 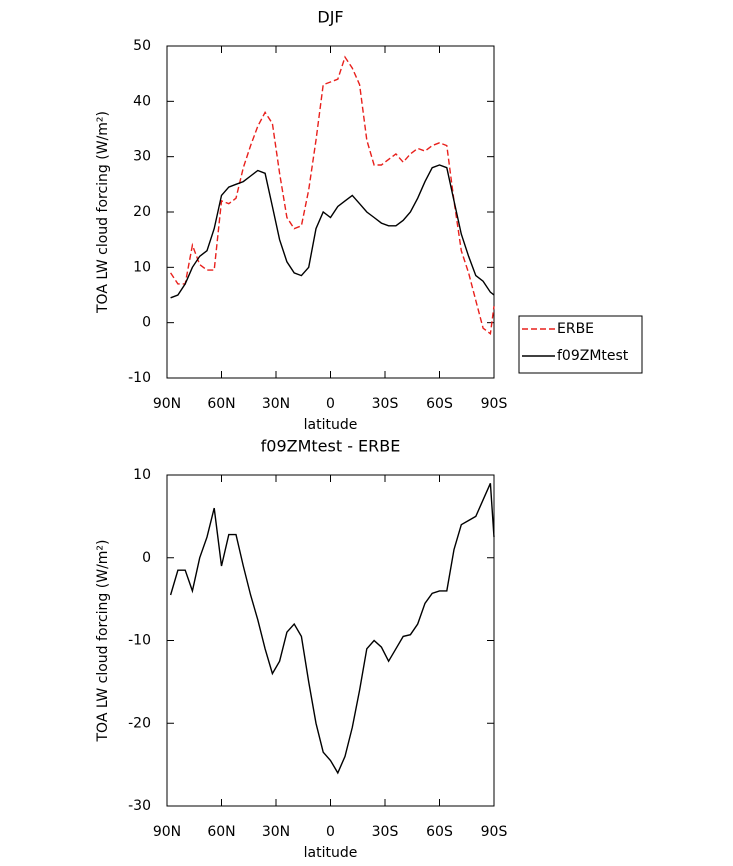 What do you see at coordinates (142, 101) in the screenshot?
I see `y-tick-label: 40` at bounding box center [142, 101].